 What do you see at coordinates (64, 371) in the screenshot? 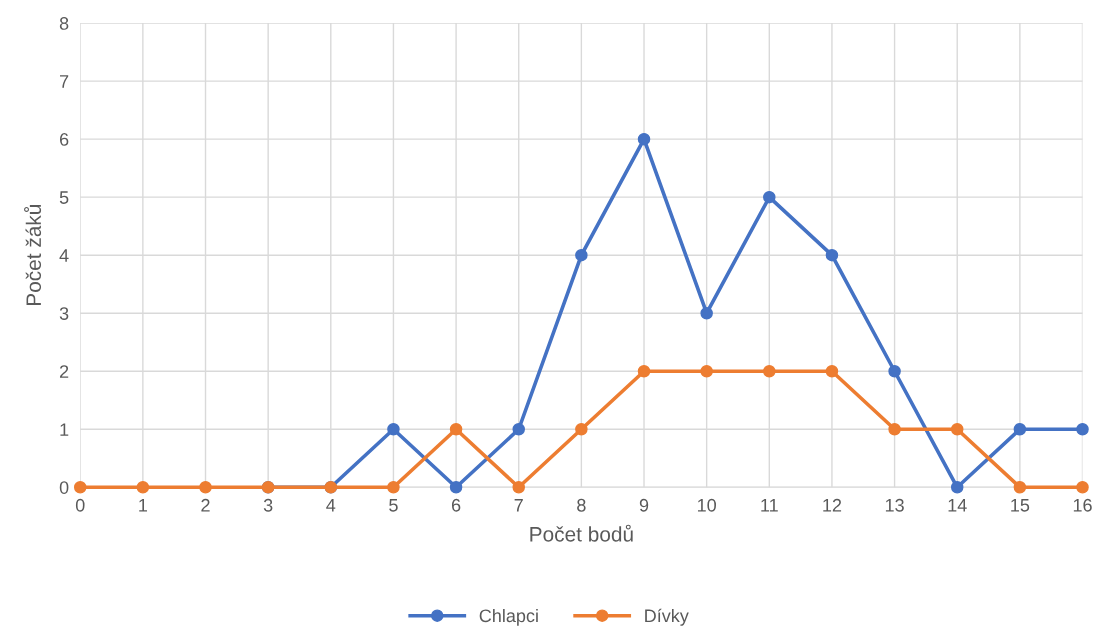
I see `y-tick-label: 2` at bounding box center [64, 371].